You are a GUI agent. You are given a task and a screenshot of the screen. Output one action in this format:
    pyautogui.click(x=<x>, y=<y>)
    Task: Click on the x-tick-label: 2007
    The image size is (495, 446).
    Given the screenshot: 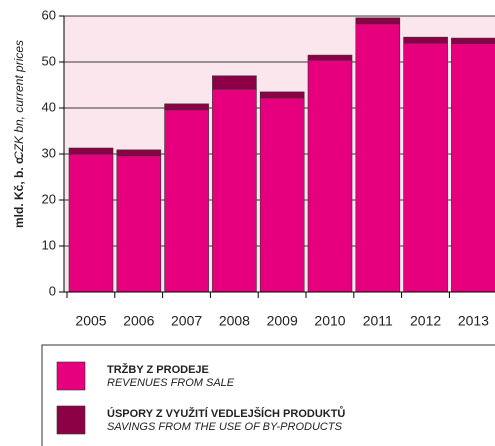 What is the action you would take?
    pyautogui.click(x=186, y=321)
    